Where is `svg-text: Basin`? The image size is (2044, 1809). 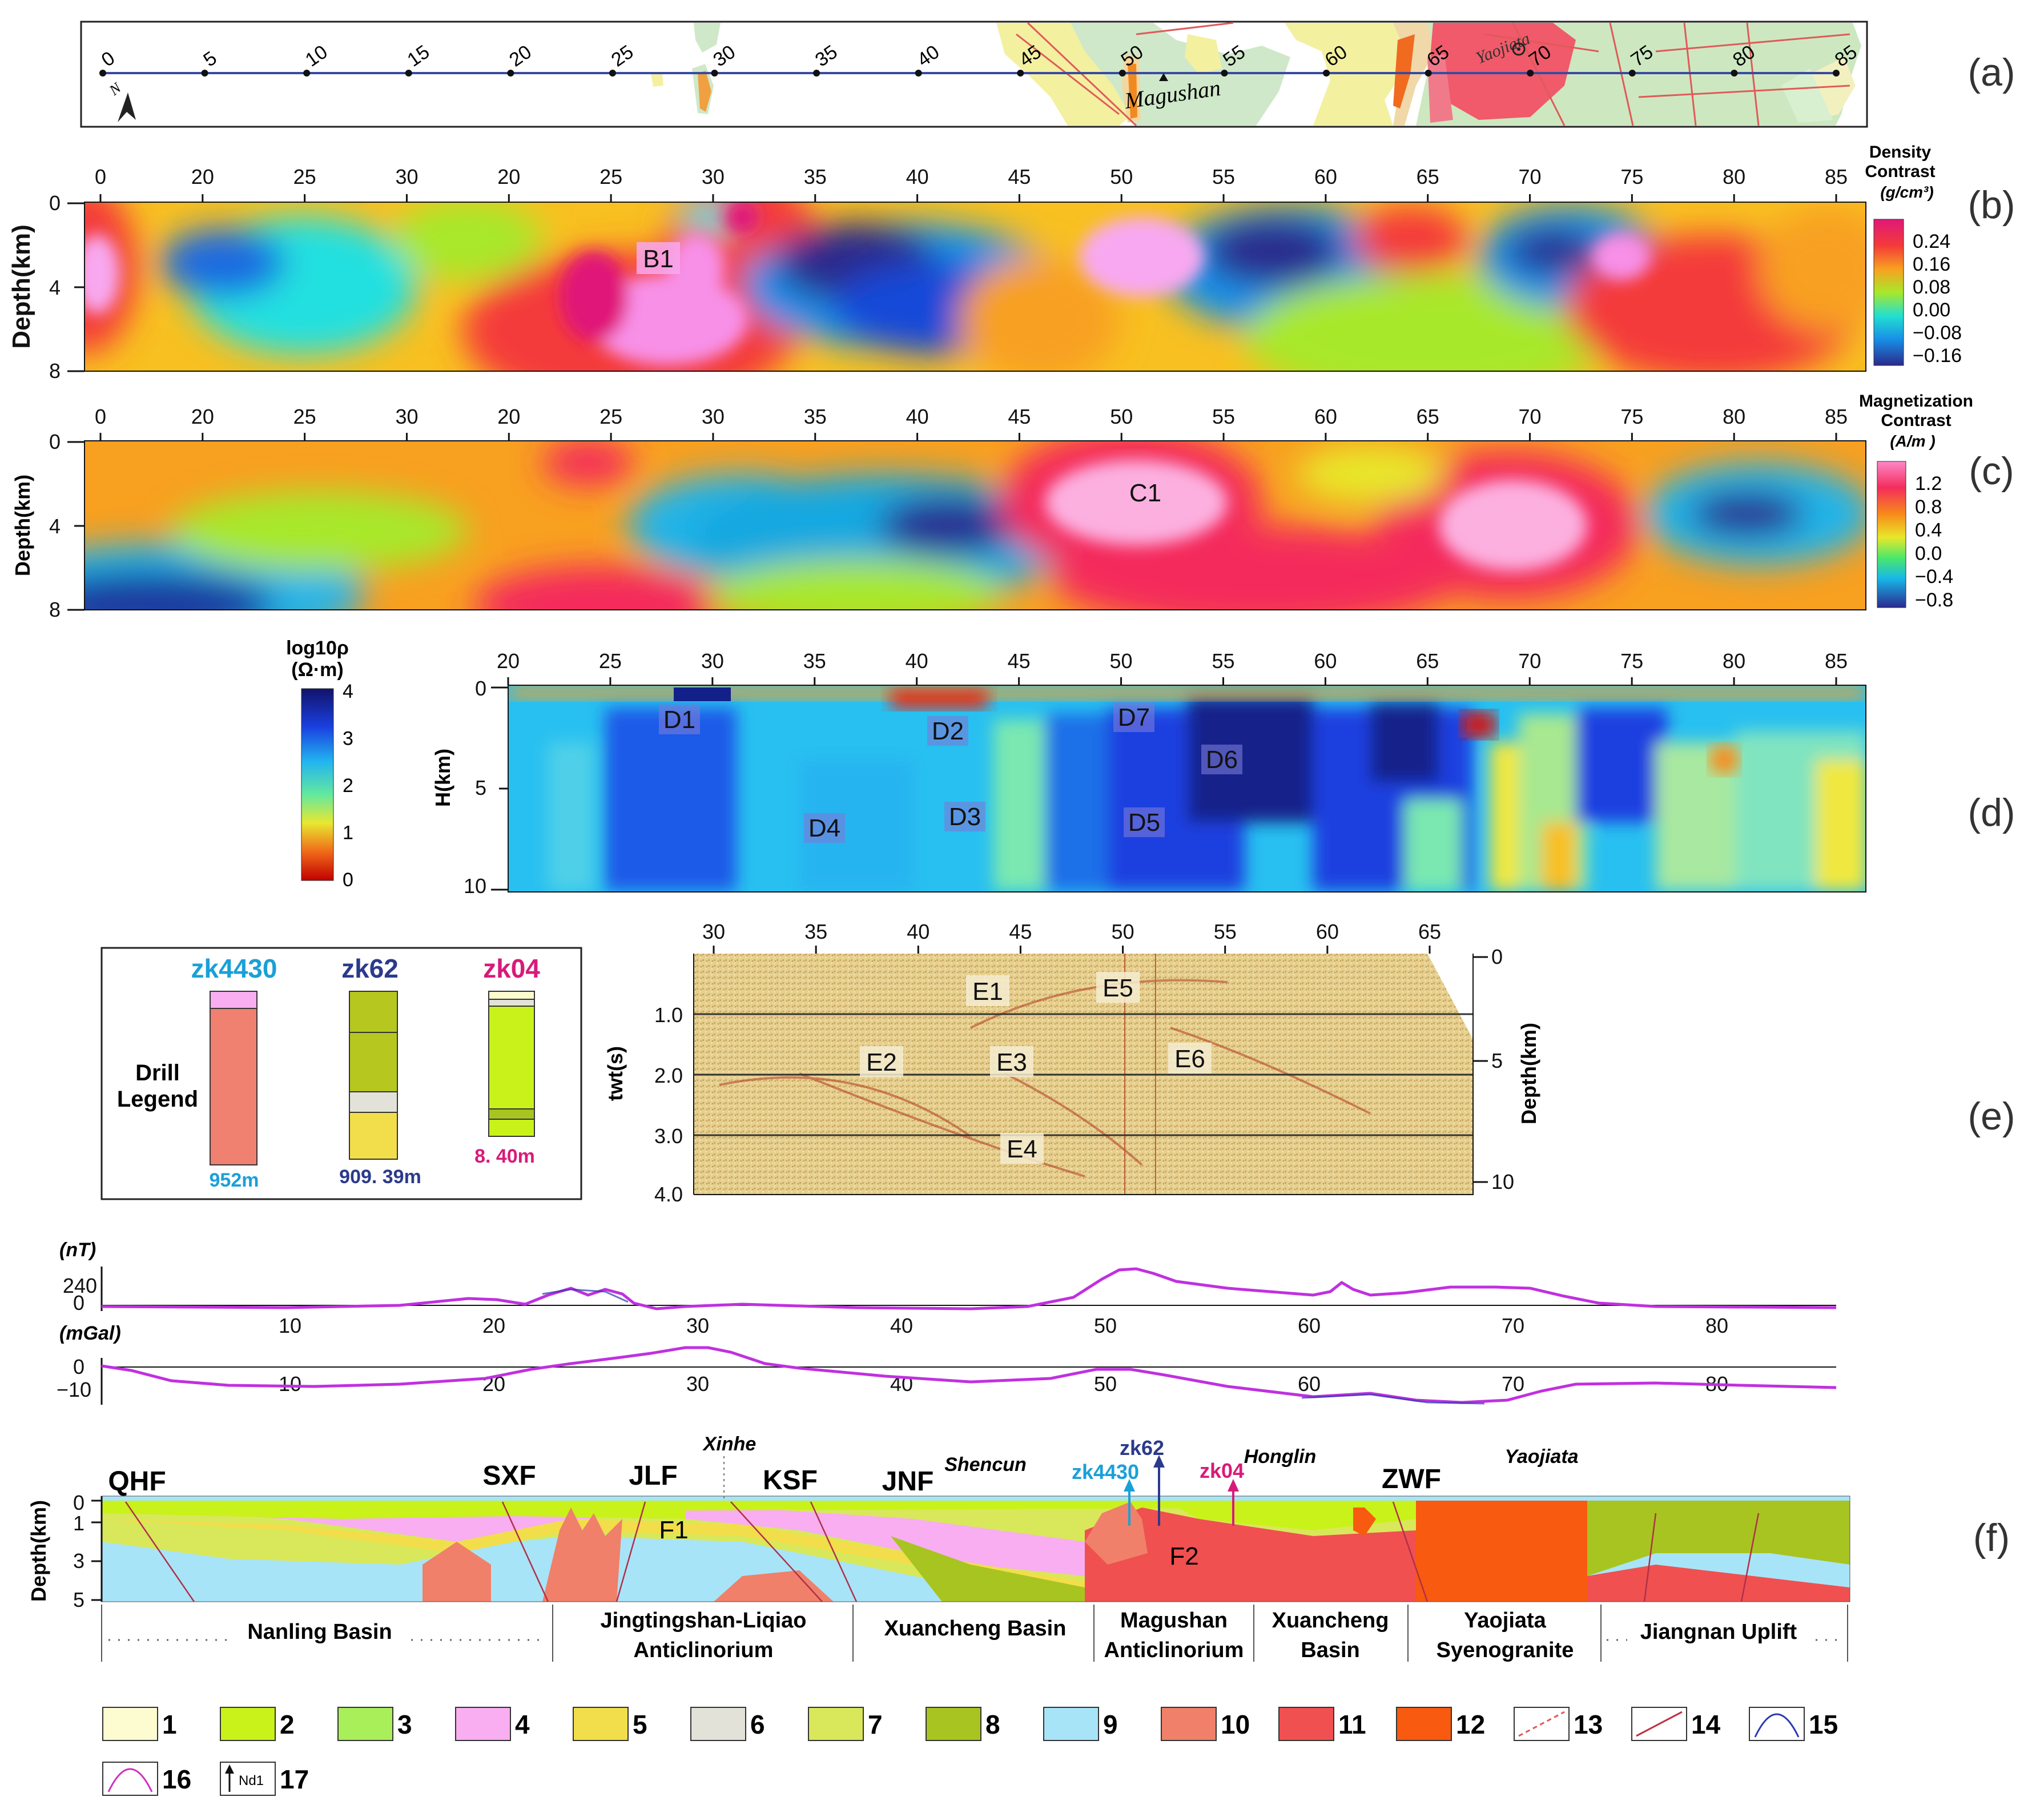
svg-text: Basin is located at coordinates (1330, 1650).